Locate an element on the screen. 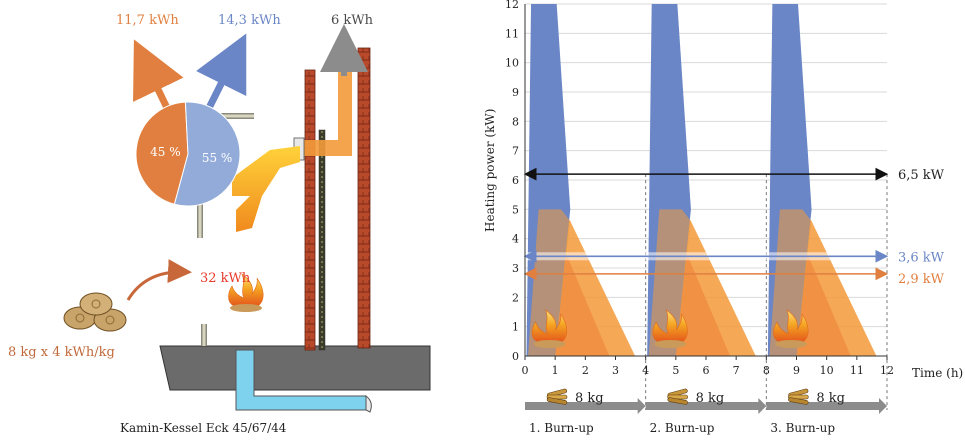 Image resolution: width=965 pixels, height=441 pixels. y-tick-label: 10 is located at coordinates (512, 63).